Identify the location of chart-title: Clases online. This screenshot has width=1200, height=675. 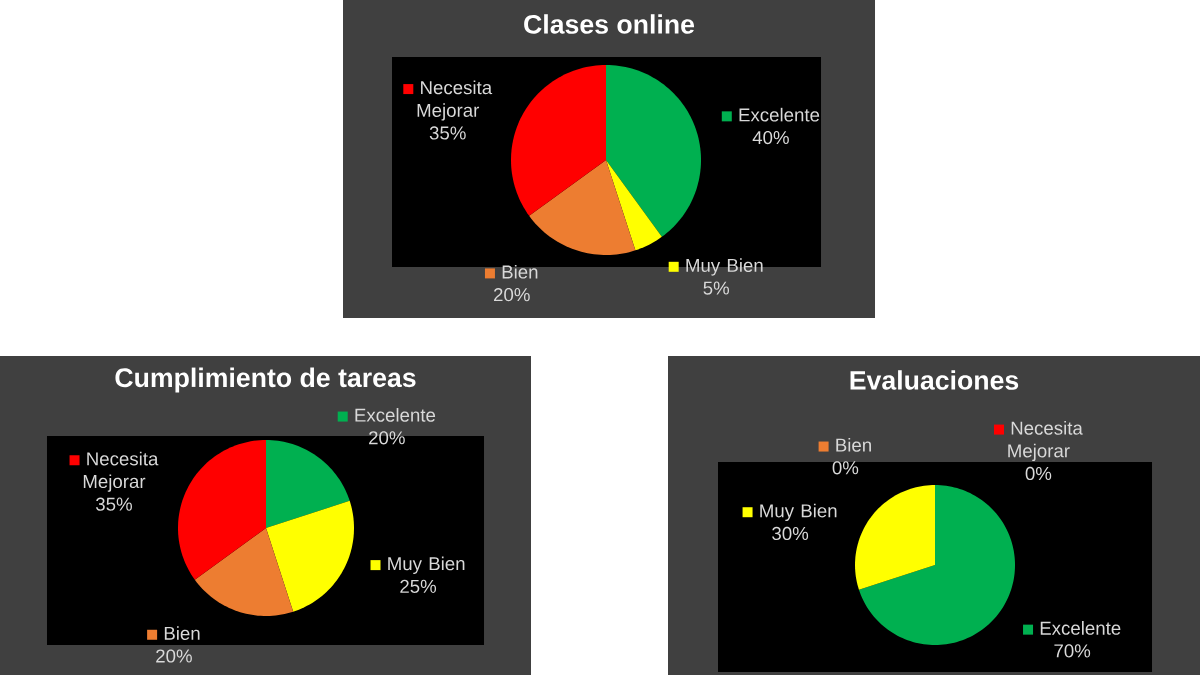
(609, 24).